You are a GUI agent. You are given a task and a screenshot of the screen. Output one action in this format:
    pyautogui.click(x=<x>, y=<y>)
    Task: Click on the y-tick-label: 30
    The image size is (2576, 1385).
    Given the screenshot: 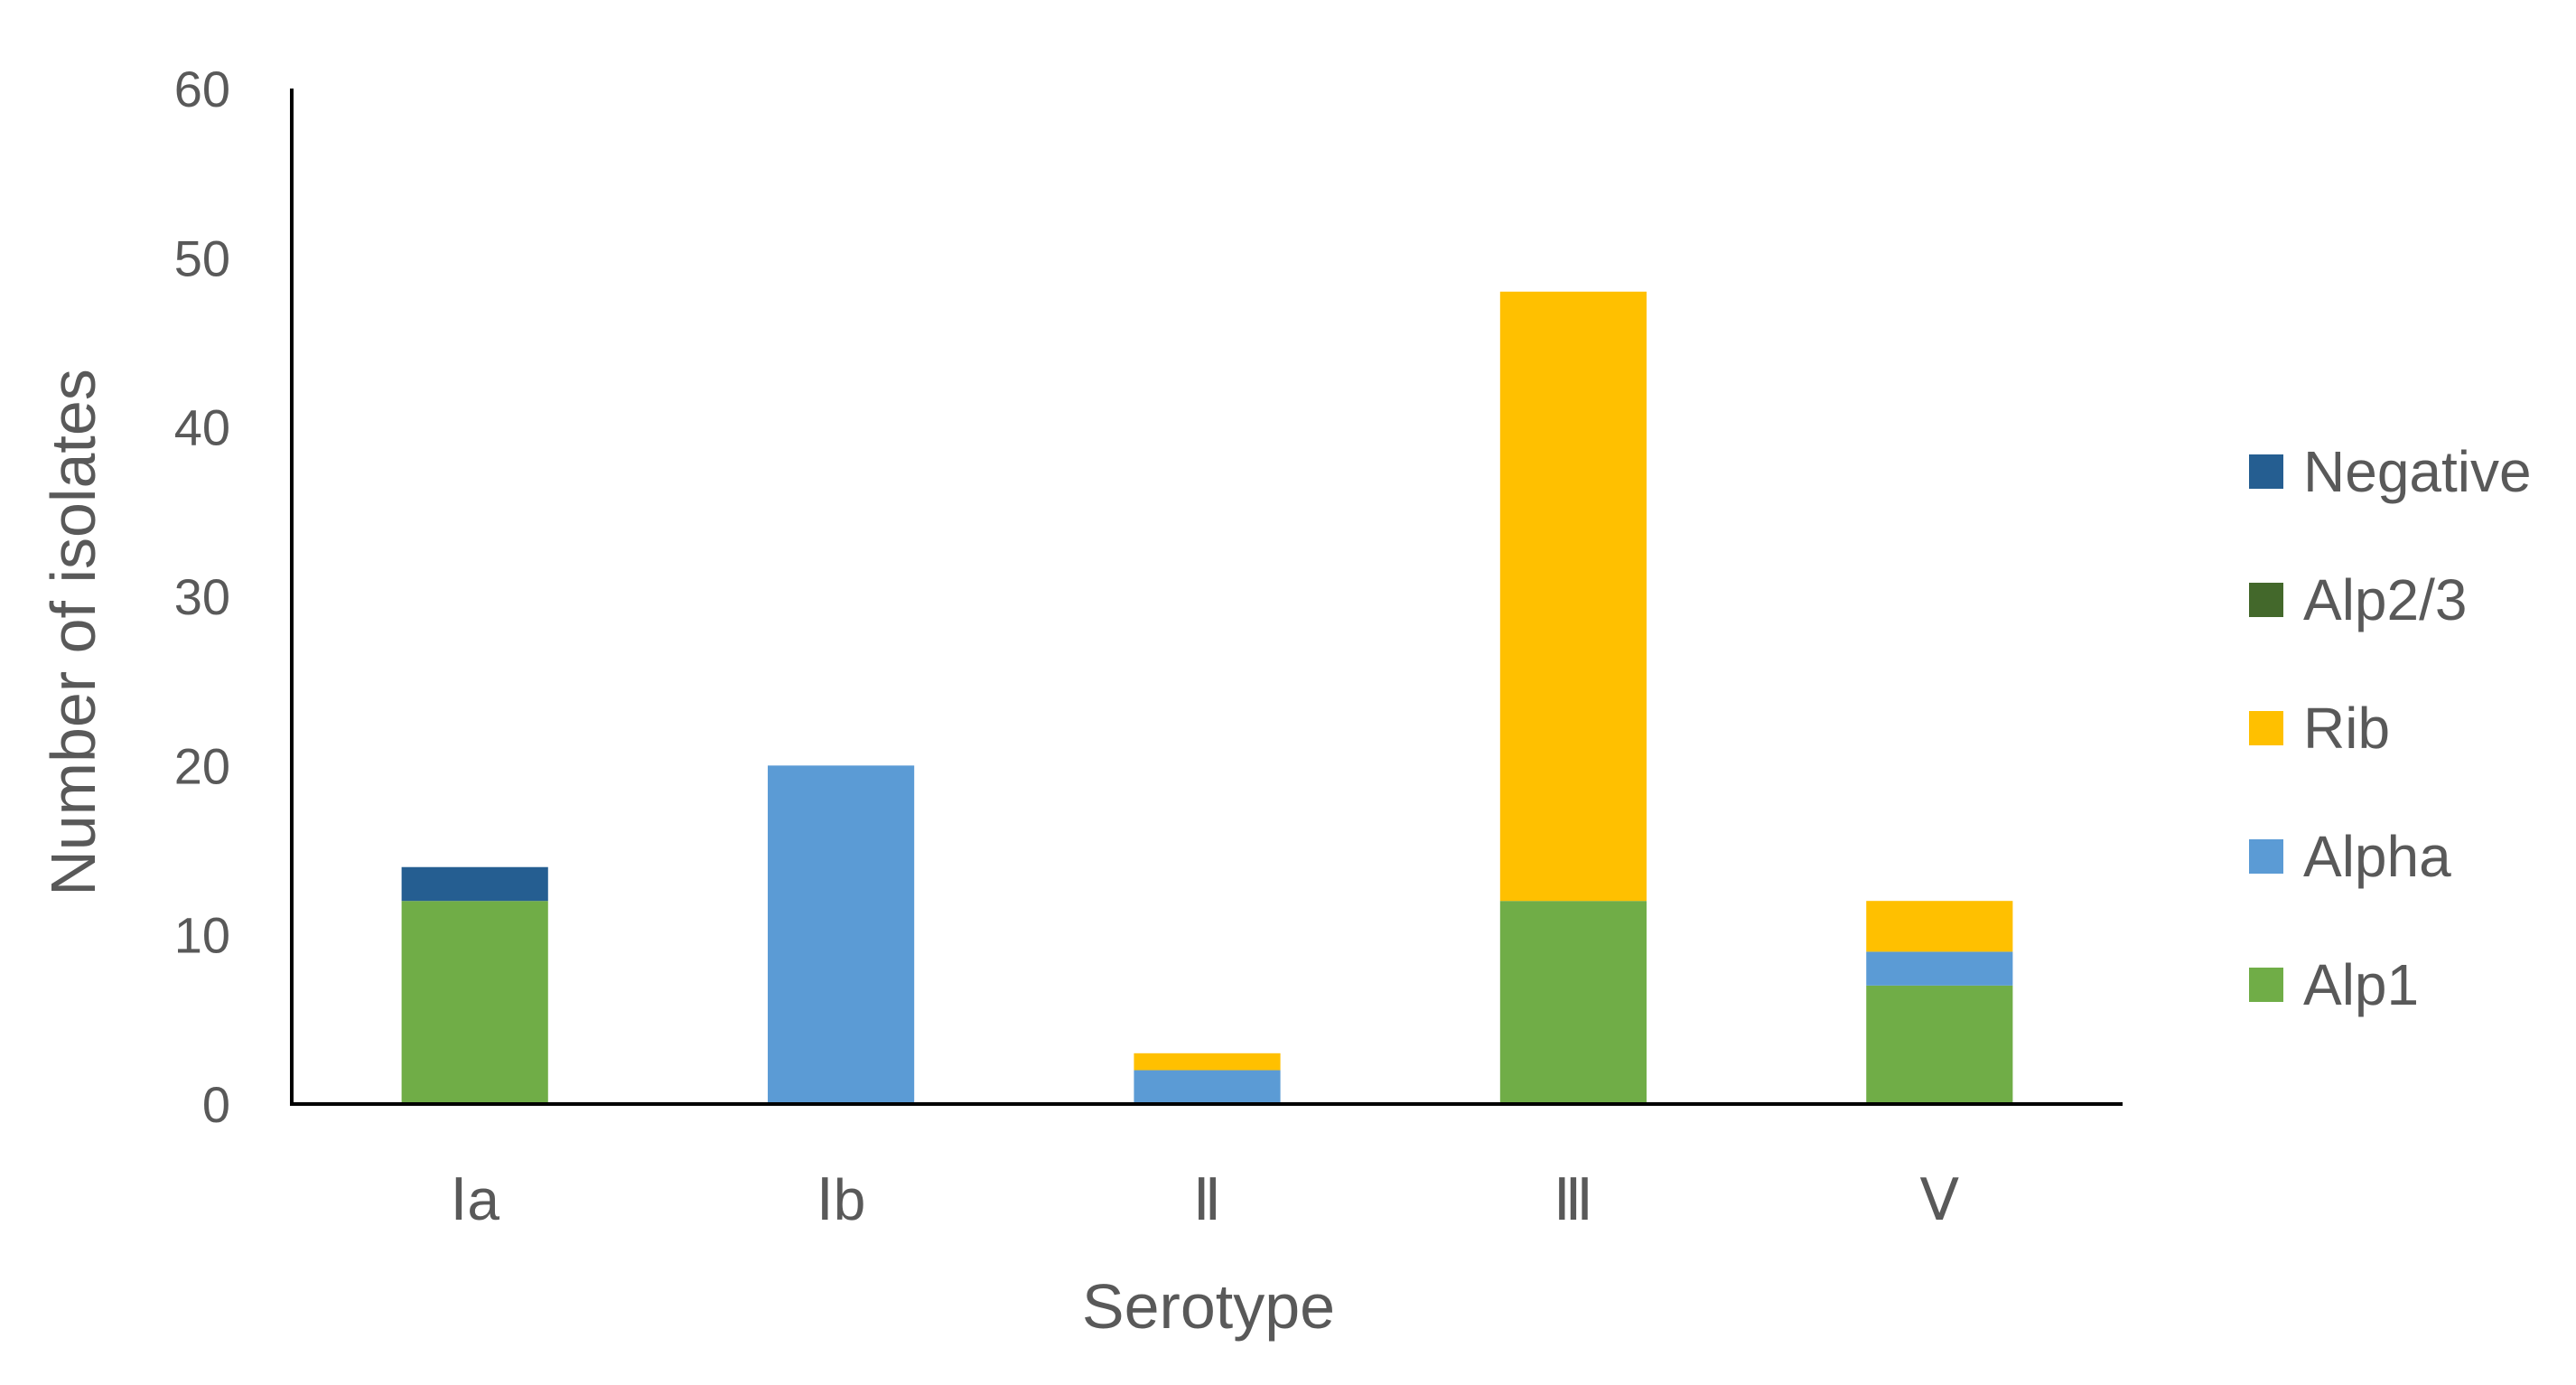 What is the action you would take?
    pyautogui.click(x=202, y=596)
    